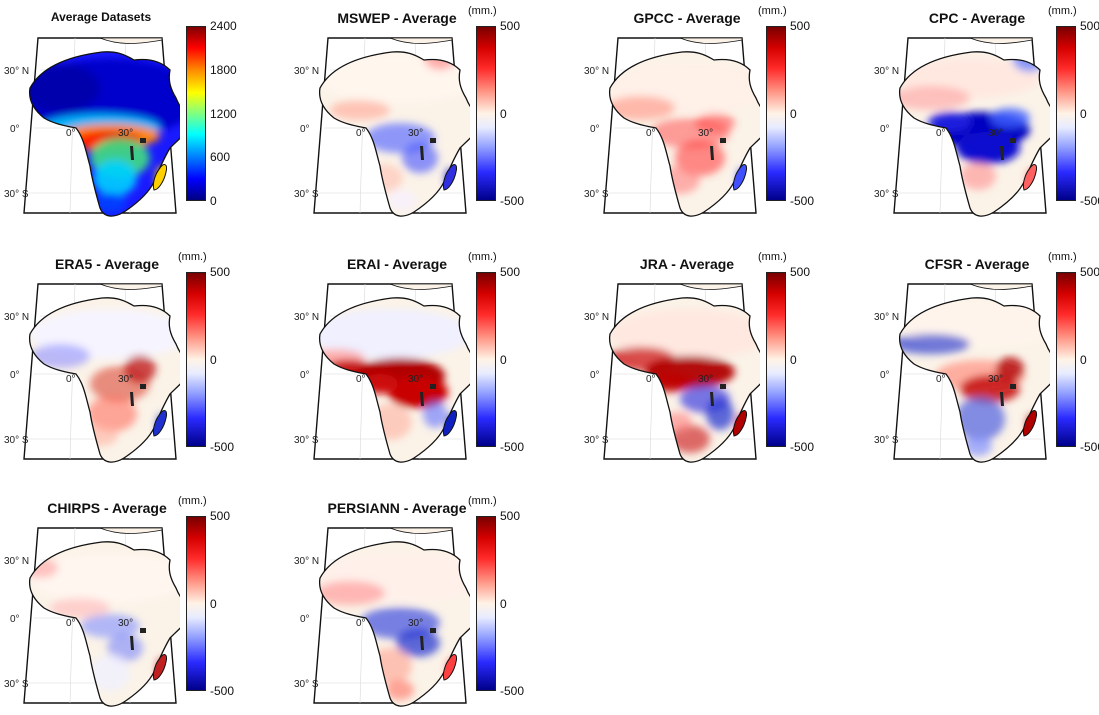  Describe the element at coordinates (107, 508) in the screenshot. I see `panel-title: CHIRPS - Average` at that location.